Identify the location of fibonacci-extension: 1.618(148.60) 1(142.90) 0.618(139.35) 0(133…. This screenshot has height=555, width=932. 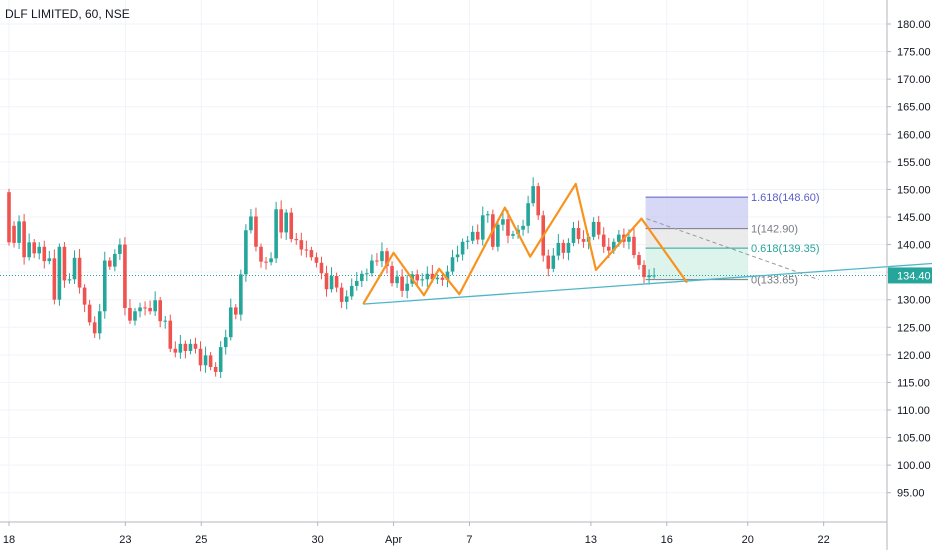
(732, 239).